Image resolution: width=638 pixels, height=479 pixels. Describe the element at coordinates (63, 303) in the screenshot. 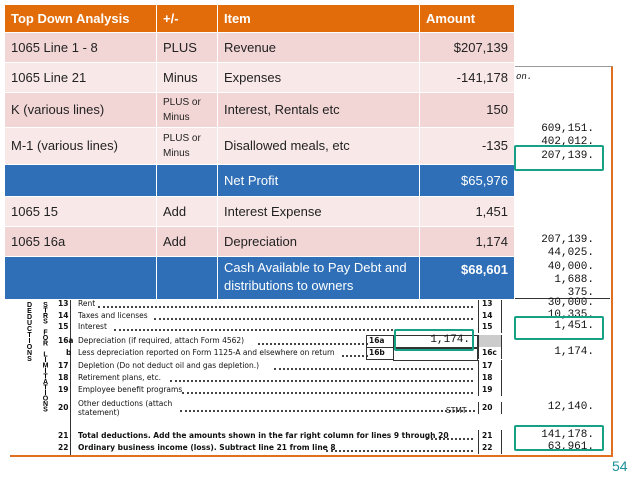

I see `line-number: 13` at that location.